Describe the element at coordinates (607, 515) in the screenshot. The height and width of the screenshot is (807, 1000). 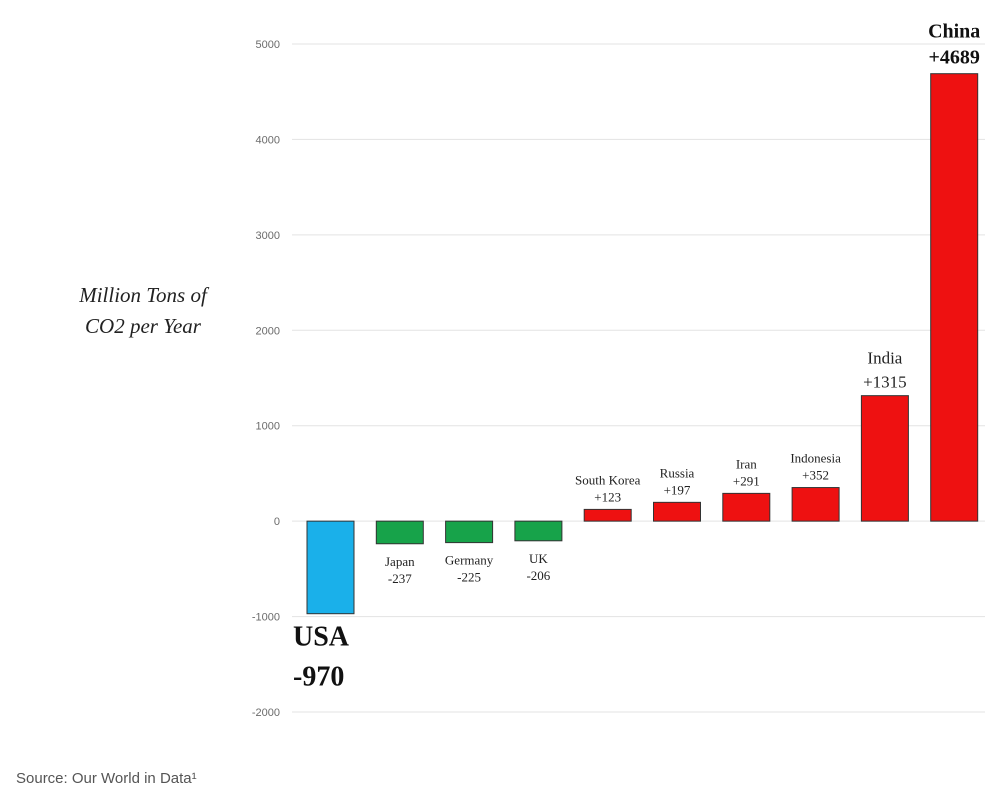
I see `bar-south-korea` at that location.